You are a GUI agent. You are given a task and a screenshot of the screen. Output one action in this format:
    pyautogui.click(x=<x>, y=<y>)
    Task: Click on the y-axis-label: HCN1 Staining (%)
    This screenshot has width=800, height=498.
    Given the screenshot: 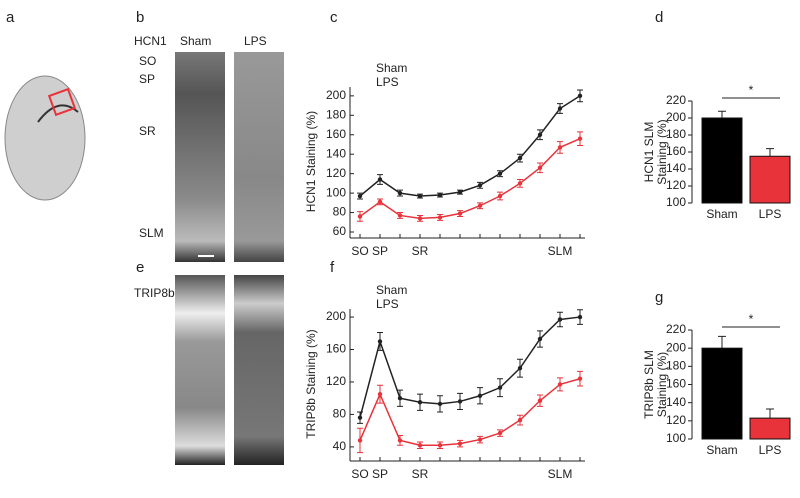 What is the action you would take?
    pyautogui.click(x=311, y=161)
    